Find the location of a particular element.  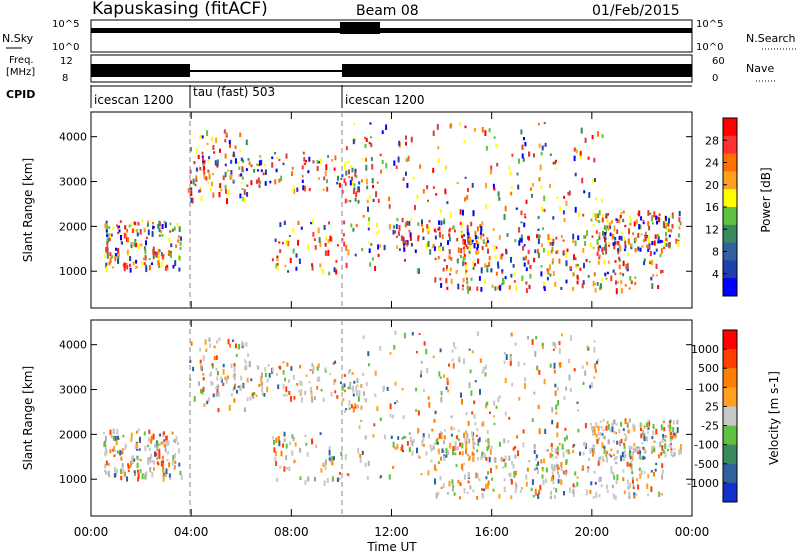

velocity-colorbar-tick: 100 is located at coordinates (708, 387).